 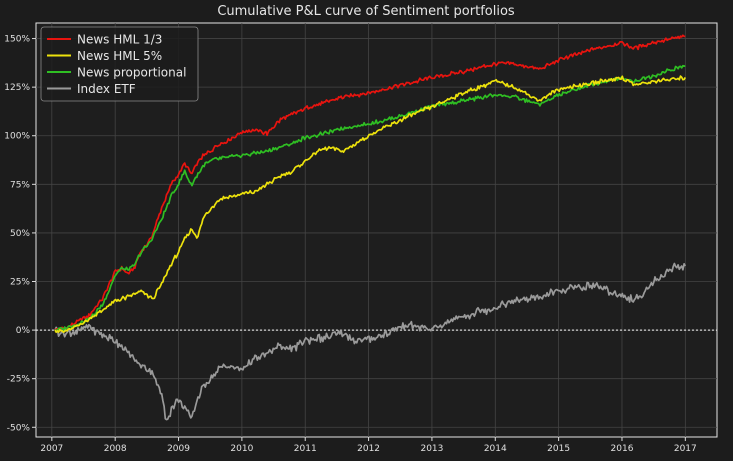 What do you see at coordinates (106, 89) in the screenshot?
I see `legend-label-3: Index ETF` at bounding box center [106, 89].